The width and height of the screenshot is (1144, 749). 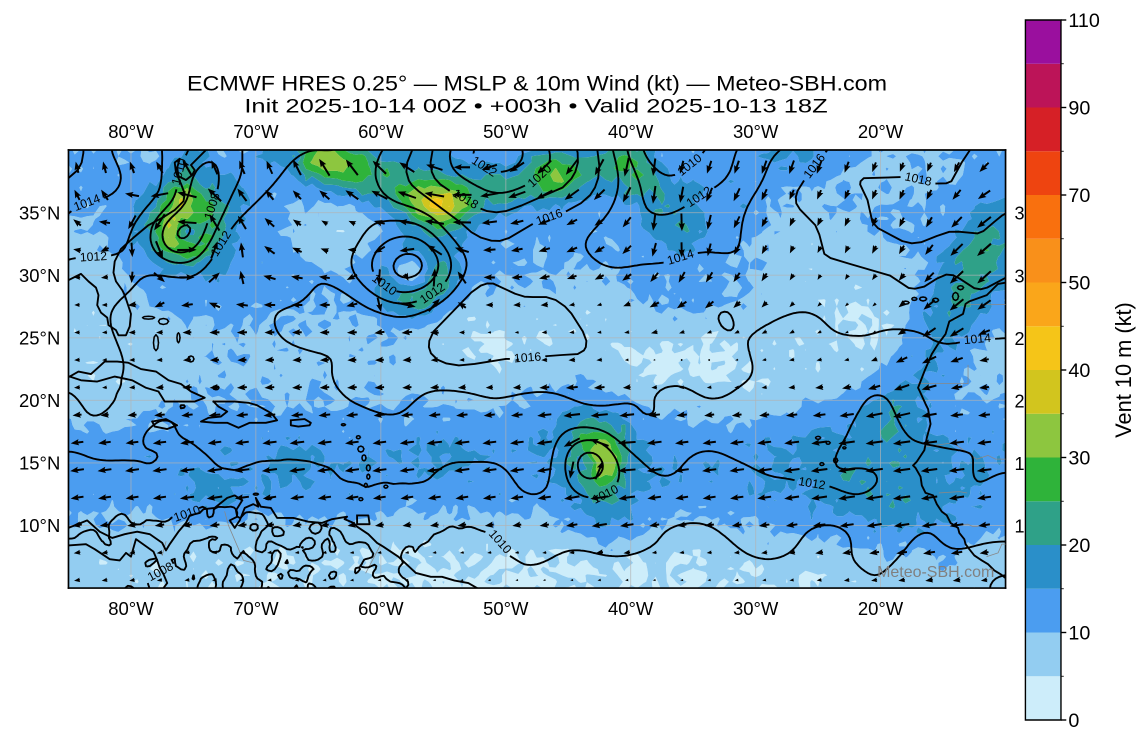 I want to click on svg-text: 1018, so click(x=918, y=178).